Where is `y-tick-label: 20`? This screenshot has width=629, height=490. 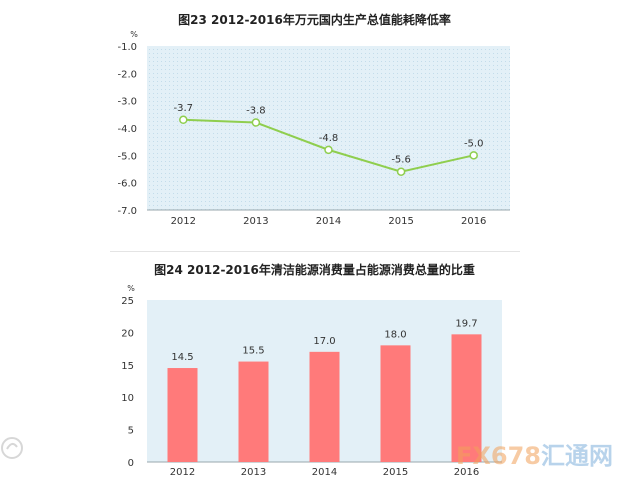
y-tick-label: 20 is located at coordinates (127, 333).